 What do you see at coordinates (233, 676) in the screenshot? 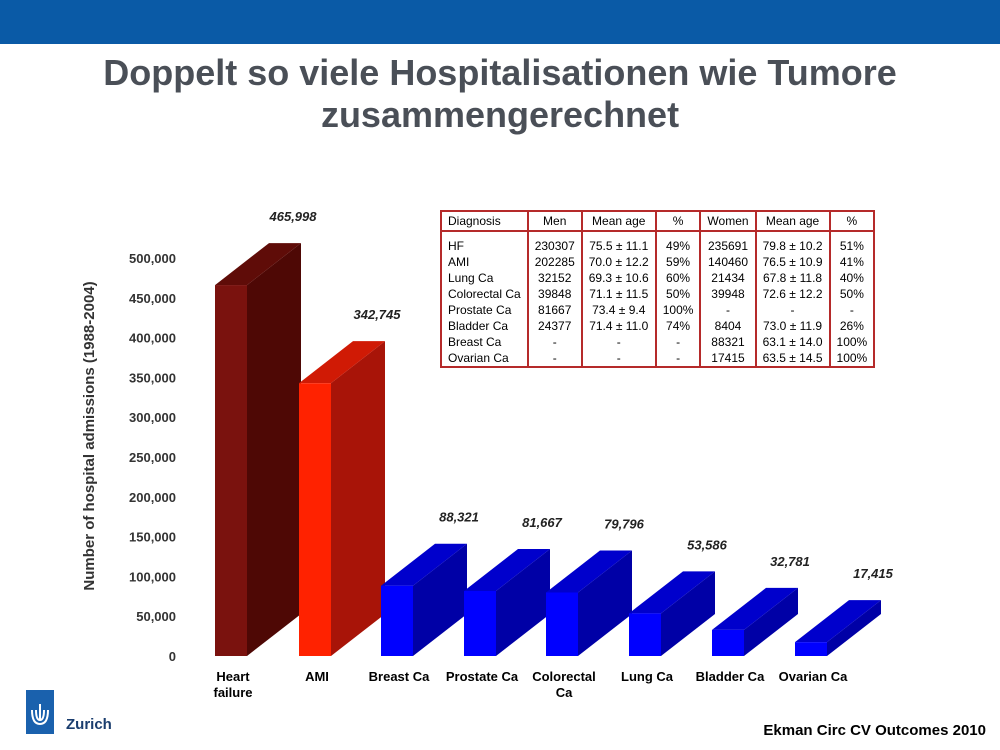
I see `x-tick-label: Heart` at bounding box center [233, 676].